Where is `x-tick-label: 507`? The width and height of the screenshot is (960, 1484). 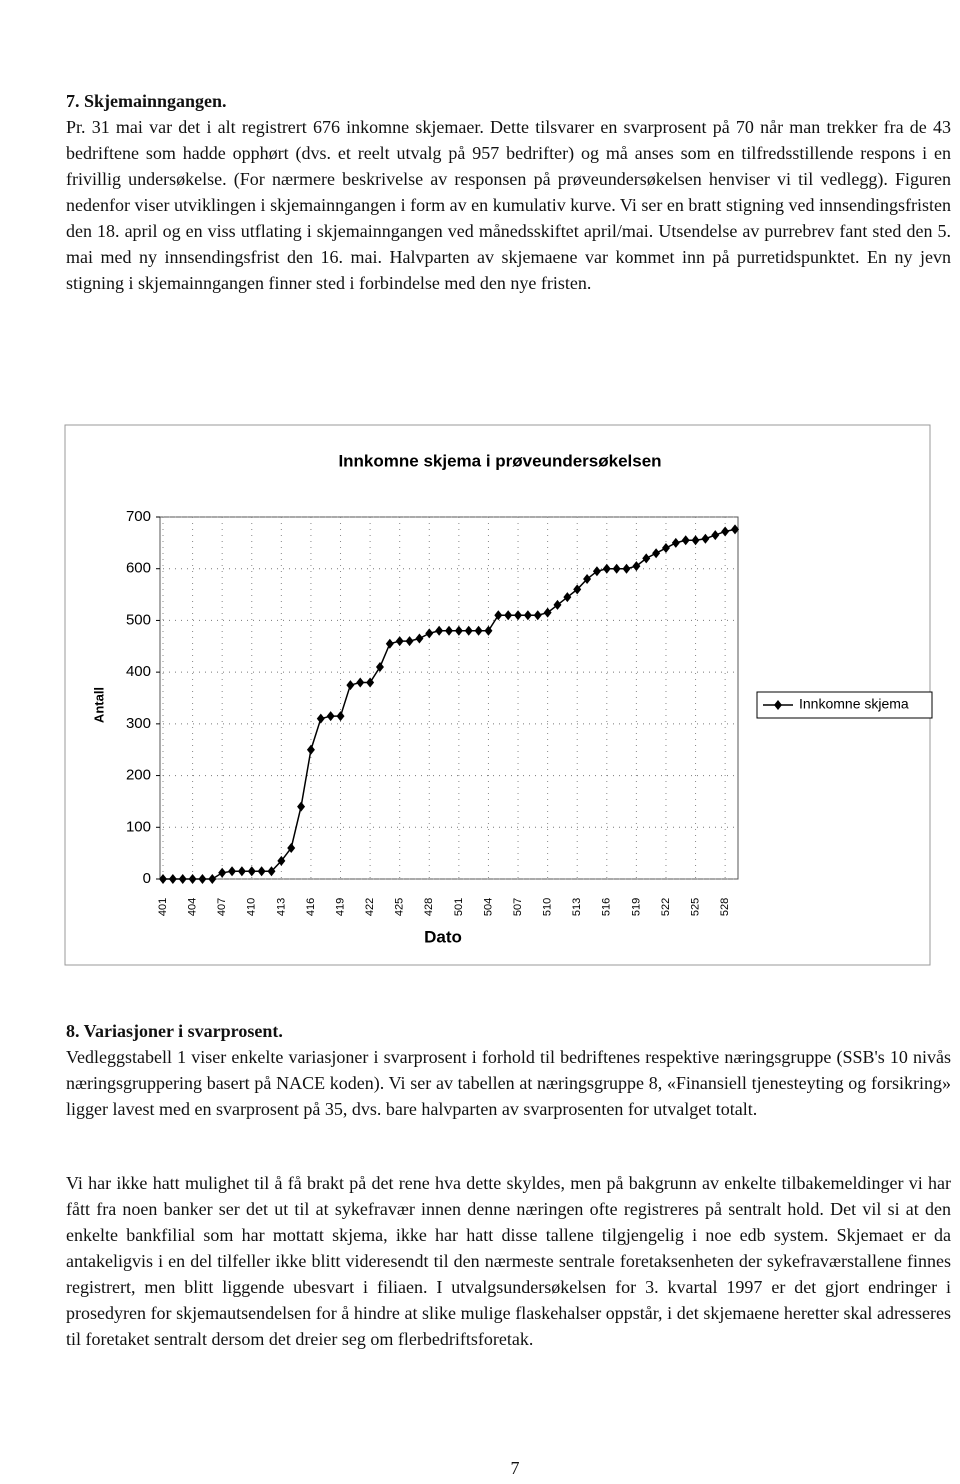 x-tick-label: 507 is located at coordinates (518, 907).